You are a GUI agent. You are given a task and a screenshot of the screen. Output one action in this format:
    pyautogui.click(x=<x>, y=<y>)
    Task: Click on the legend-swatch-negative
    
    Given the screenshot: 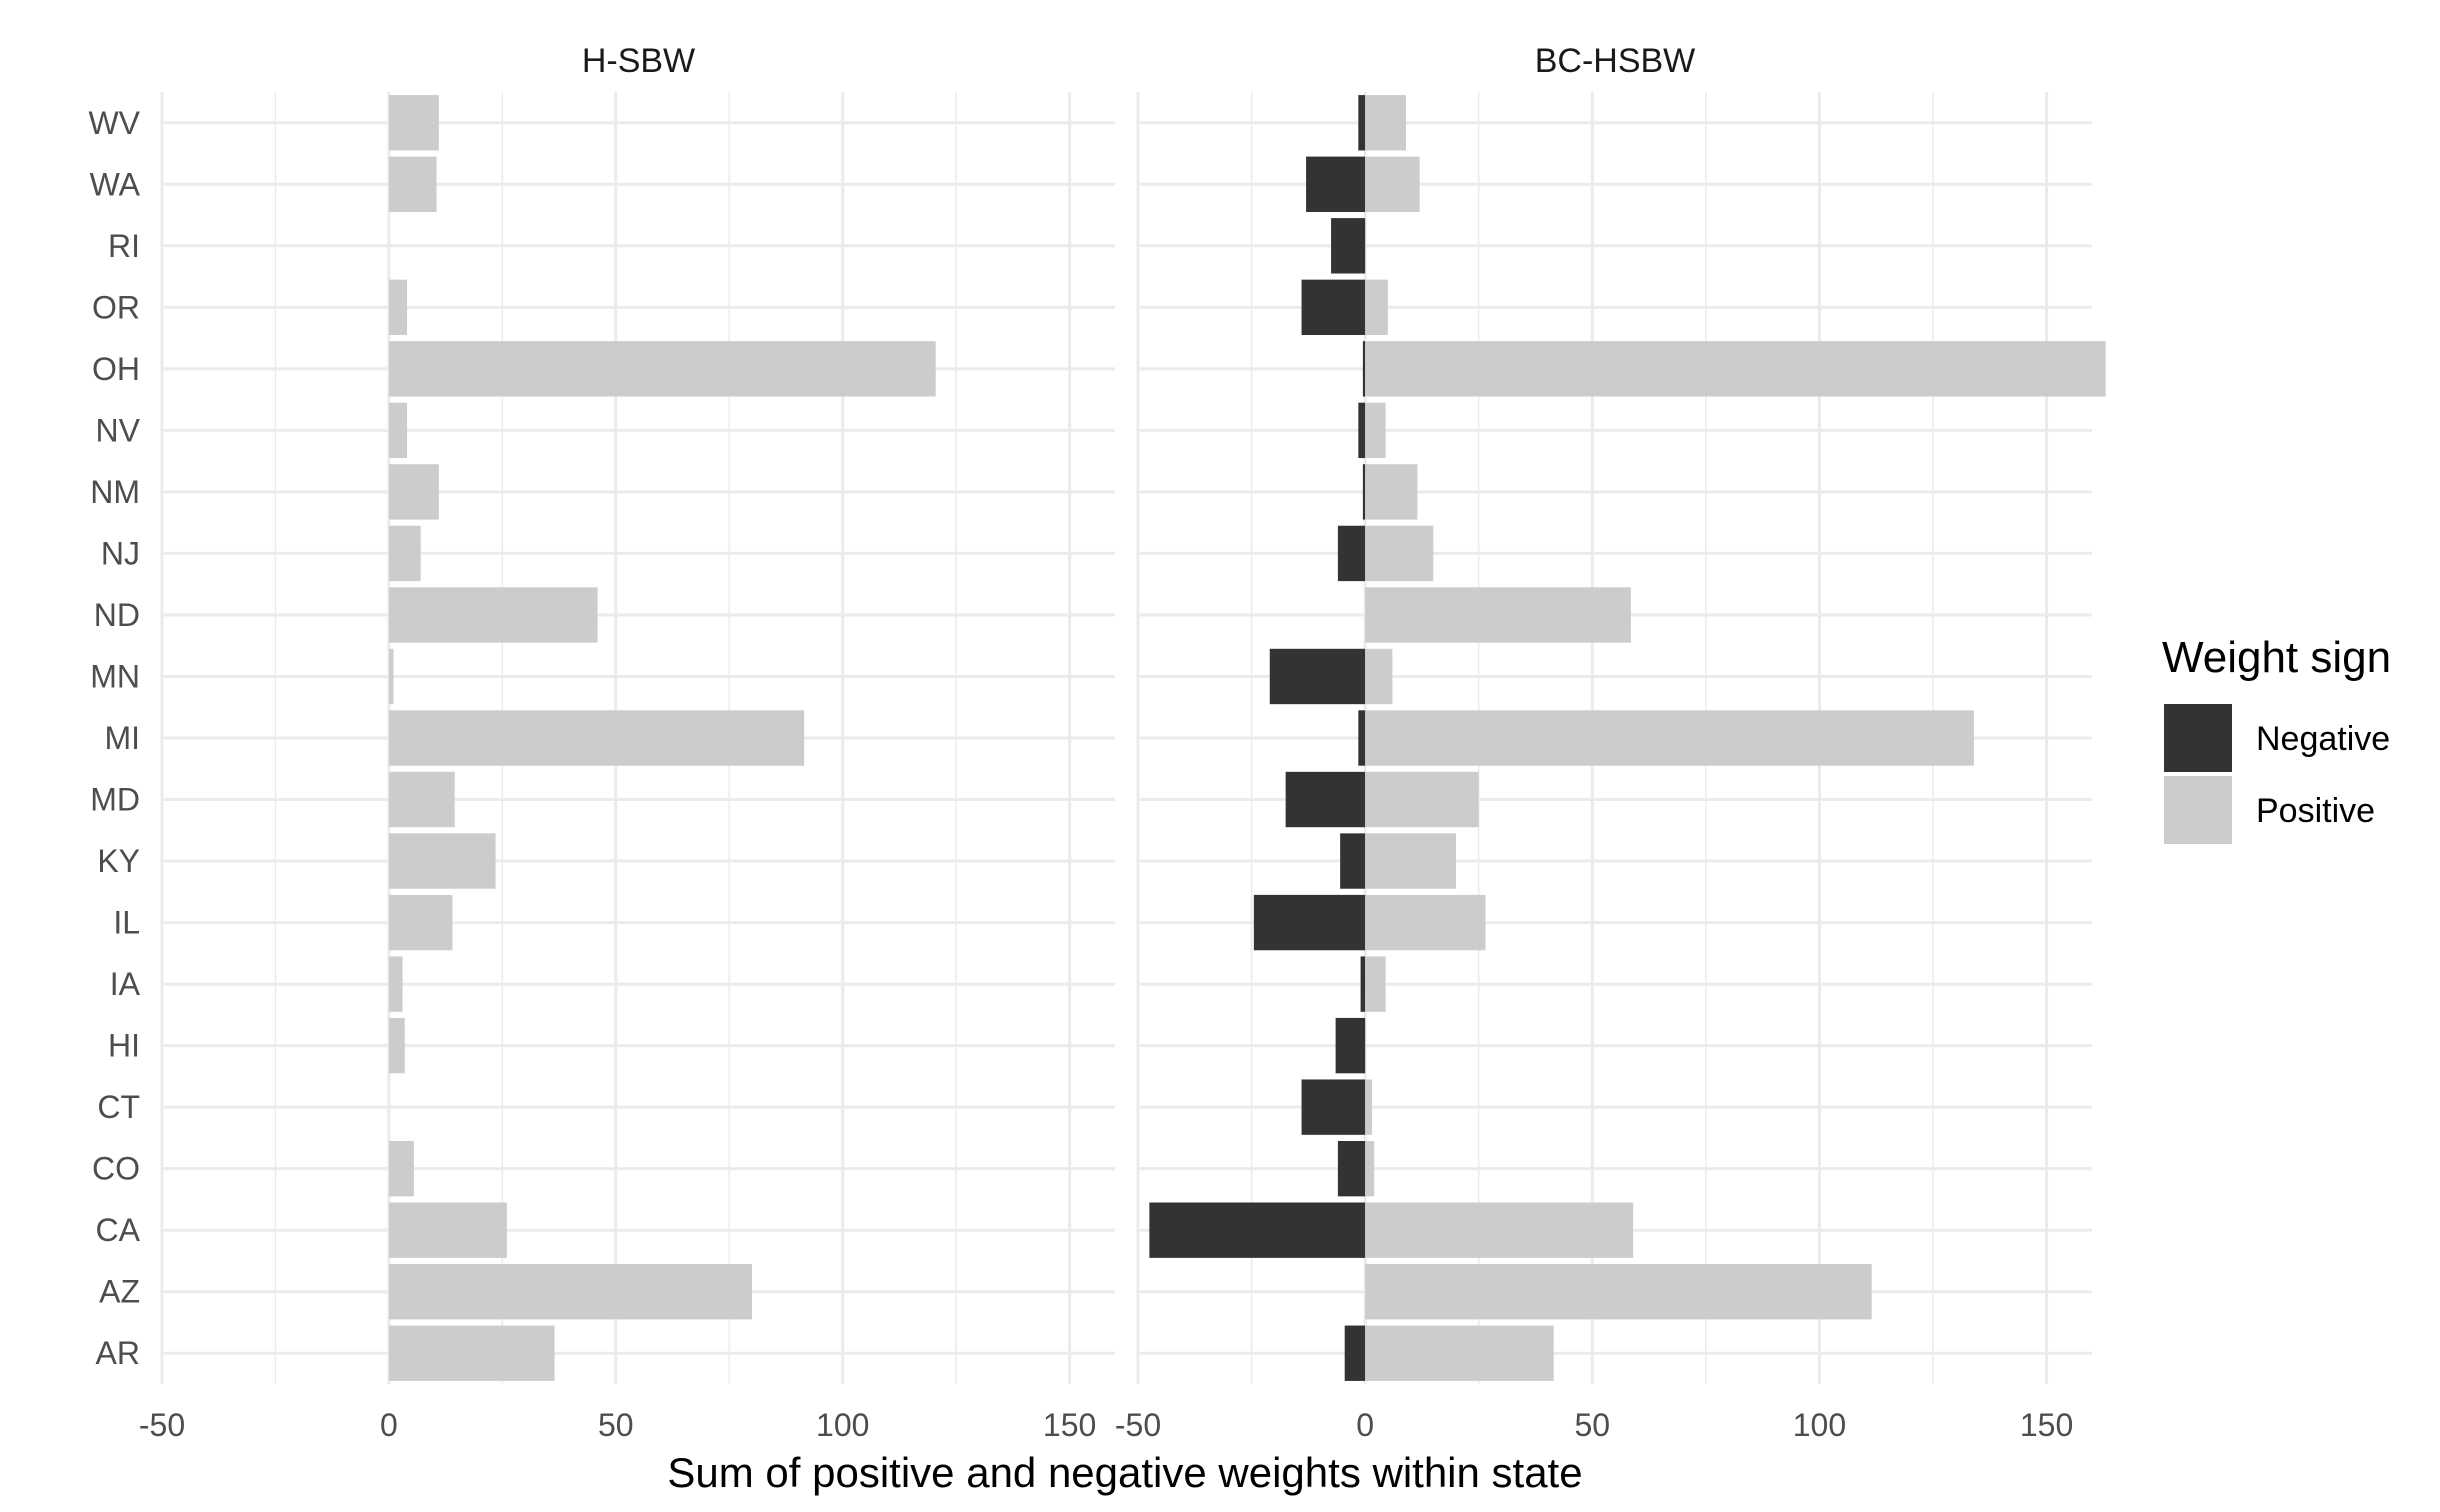 What is the action you would take?
    pyautogui.click(x=2198, y=738)
    